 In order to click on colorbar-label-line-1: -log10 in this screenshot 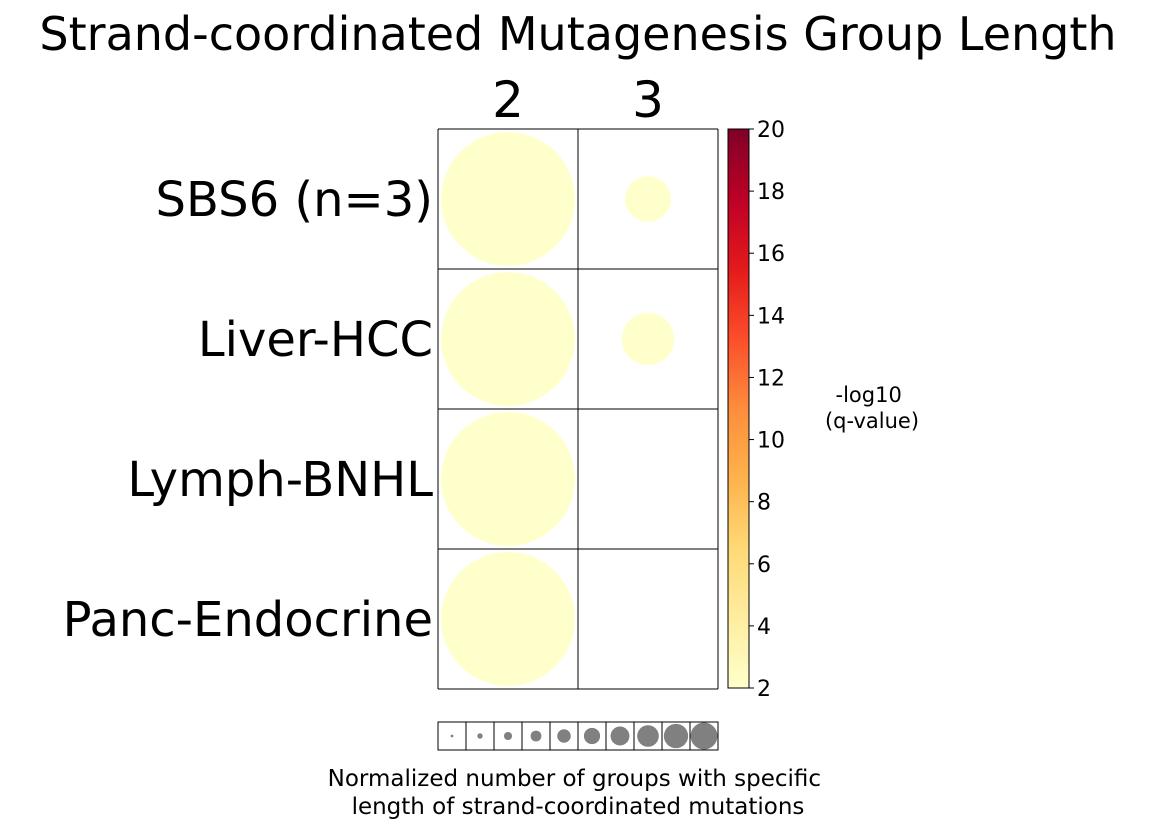, I will do `click(869, 395)`.